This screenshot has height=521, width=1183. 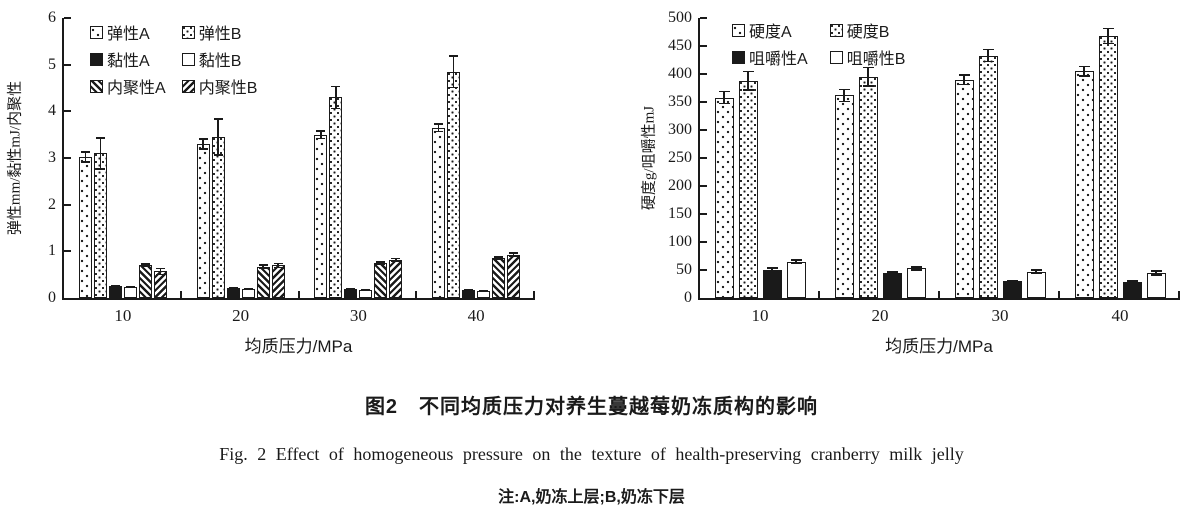 What do you see at coordinates (278, 281) in the screenshot?
I see `bar-series5-group1` at bounding box center [278, 281].